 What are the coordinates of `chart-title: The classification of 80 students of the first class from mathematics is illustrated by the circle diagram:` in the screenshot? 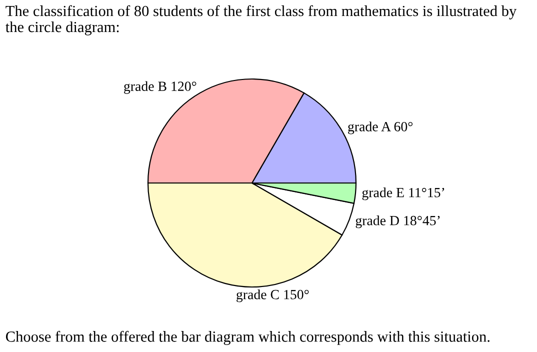 It's located at (261, 20).